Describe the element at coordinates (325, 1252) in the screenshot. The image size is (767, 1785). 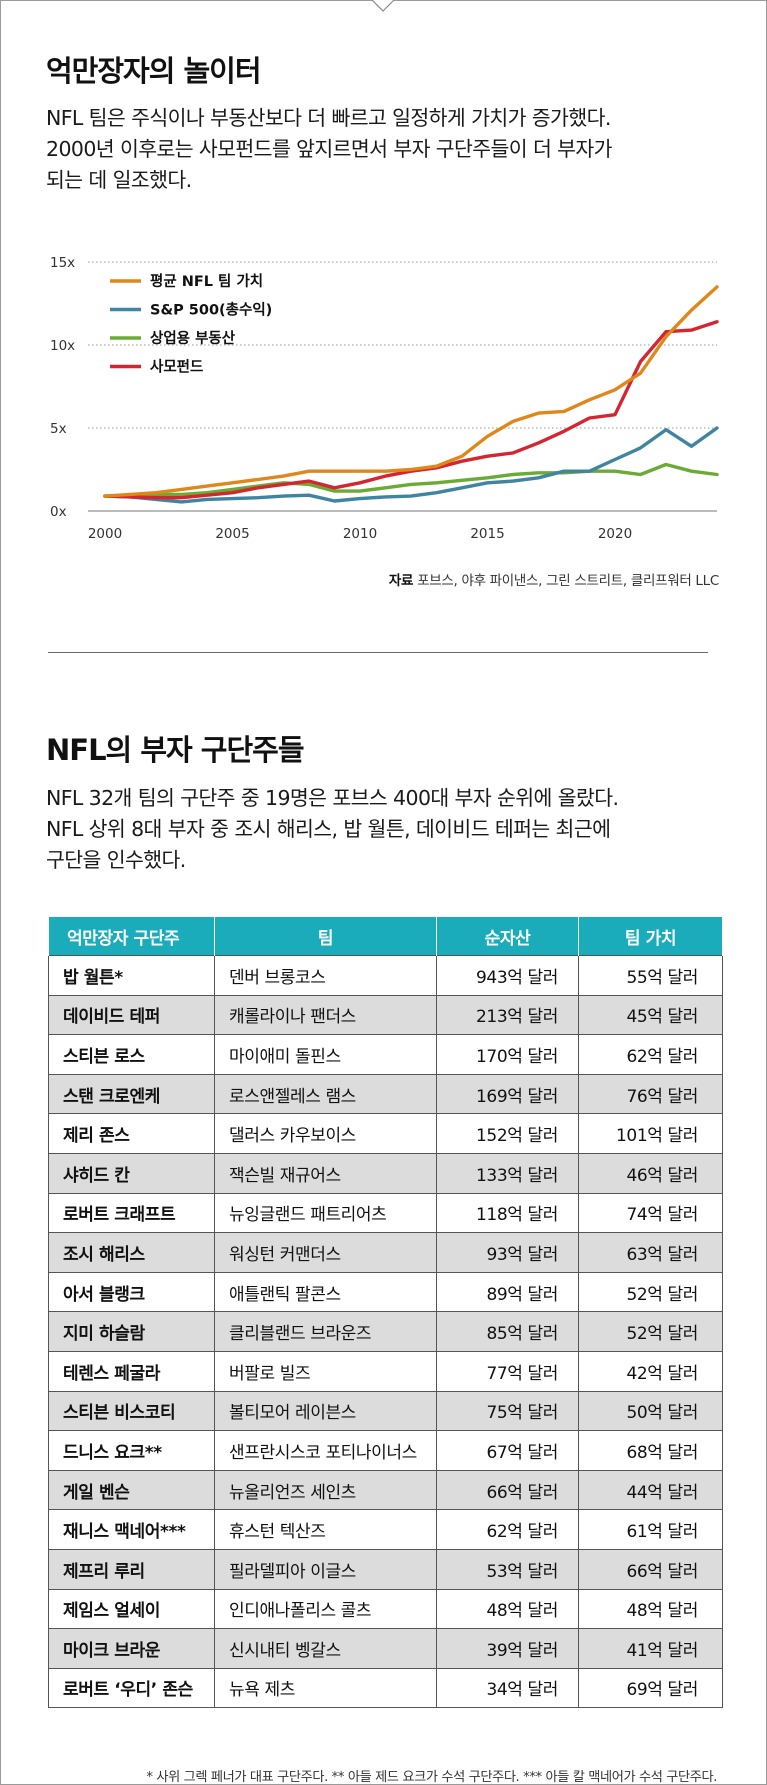
I see `team-cell: 워싱턴 커맨더스` at that location.